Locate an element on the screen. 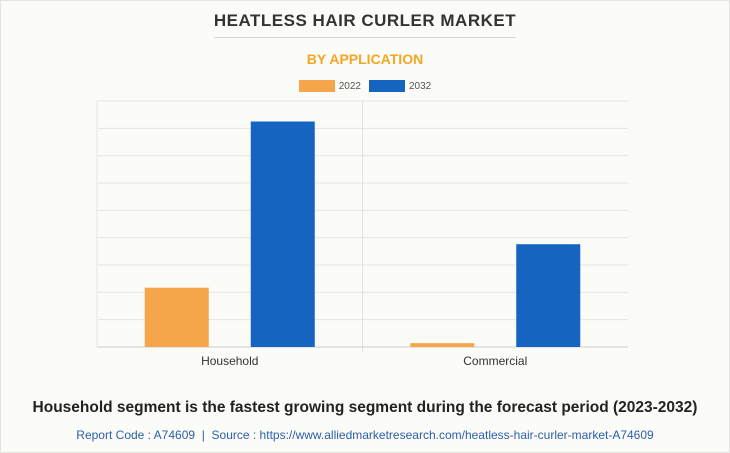  report-code: Report Code : A74609 is located at coordinates (136, 435).